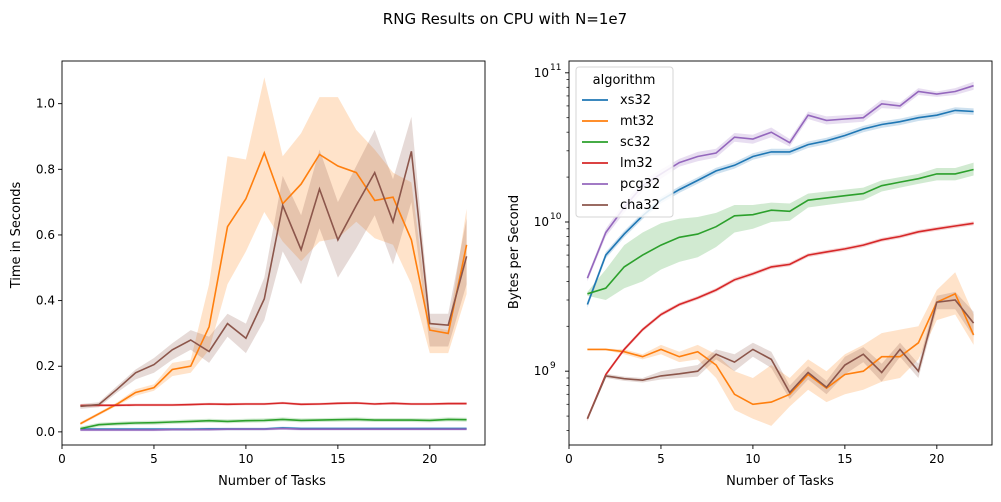  I want to click on legend-label-cha32: cha32, so click(640, 205).